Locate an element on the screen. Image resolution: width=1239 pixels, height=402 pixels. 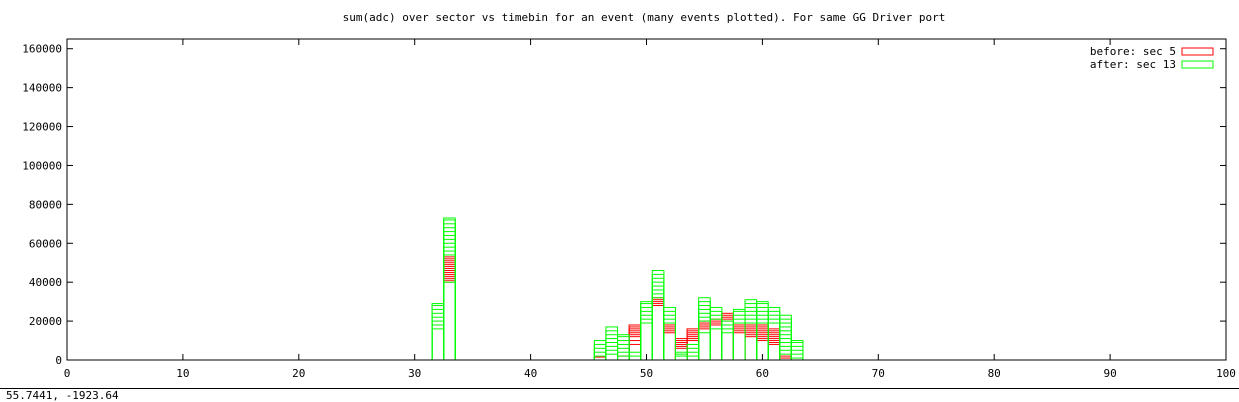
coordinate-readout: 55.7441, -1923.64 is located at coordinates (62, 395).